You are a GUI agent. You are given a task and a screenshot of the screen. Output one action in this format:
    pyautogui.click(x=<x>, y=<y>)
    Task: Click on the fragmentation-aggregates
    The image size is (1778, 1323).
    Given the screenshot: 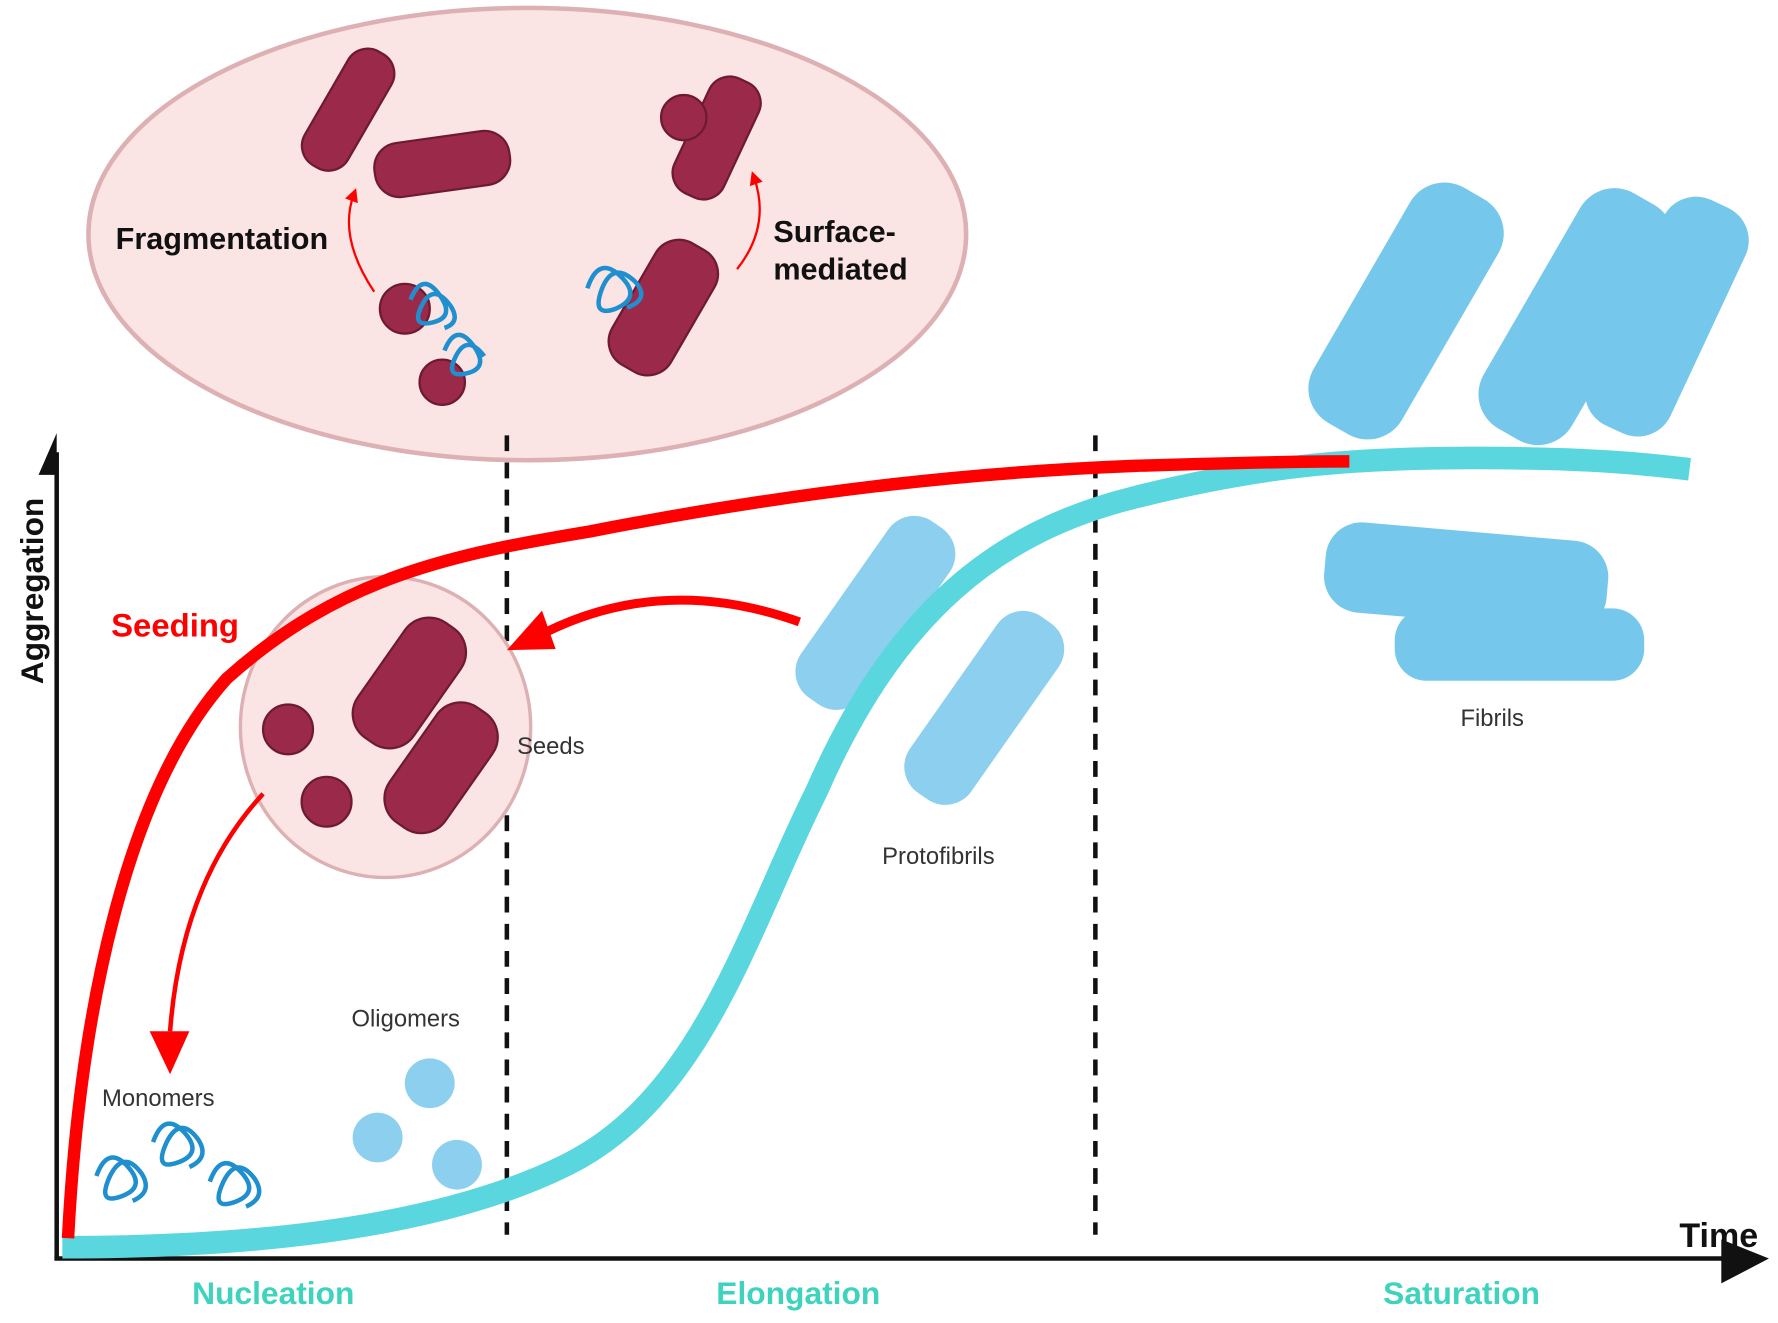 What is the action you would take?
    pyautogui.click(x=406, y=226)
    